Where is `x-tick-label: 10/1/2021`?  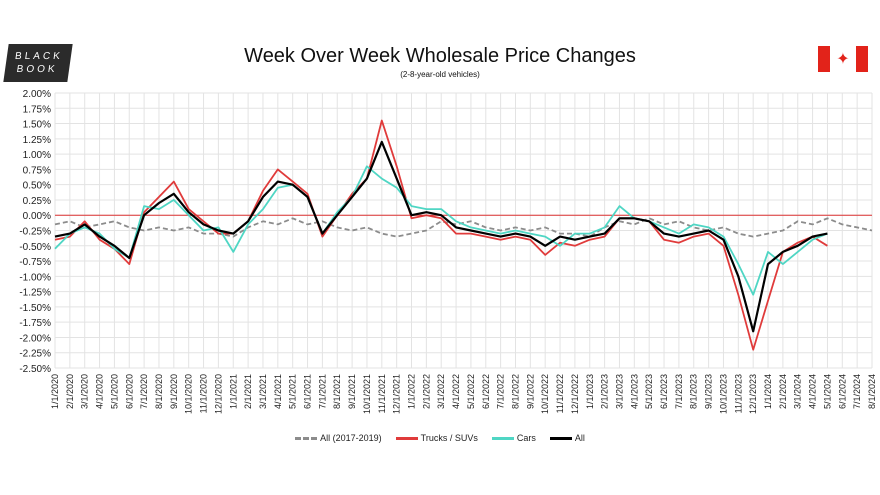 x-tick-label: 10/1/2021 is located at coordinates (367, 394).